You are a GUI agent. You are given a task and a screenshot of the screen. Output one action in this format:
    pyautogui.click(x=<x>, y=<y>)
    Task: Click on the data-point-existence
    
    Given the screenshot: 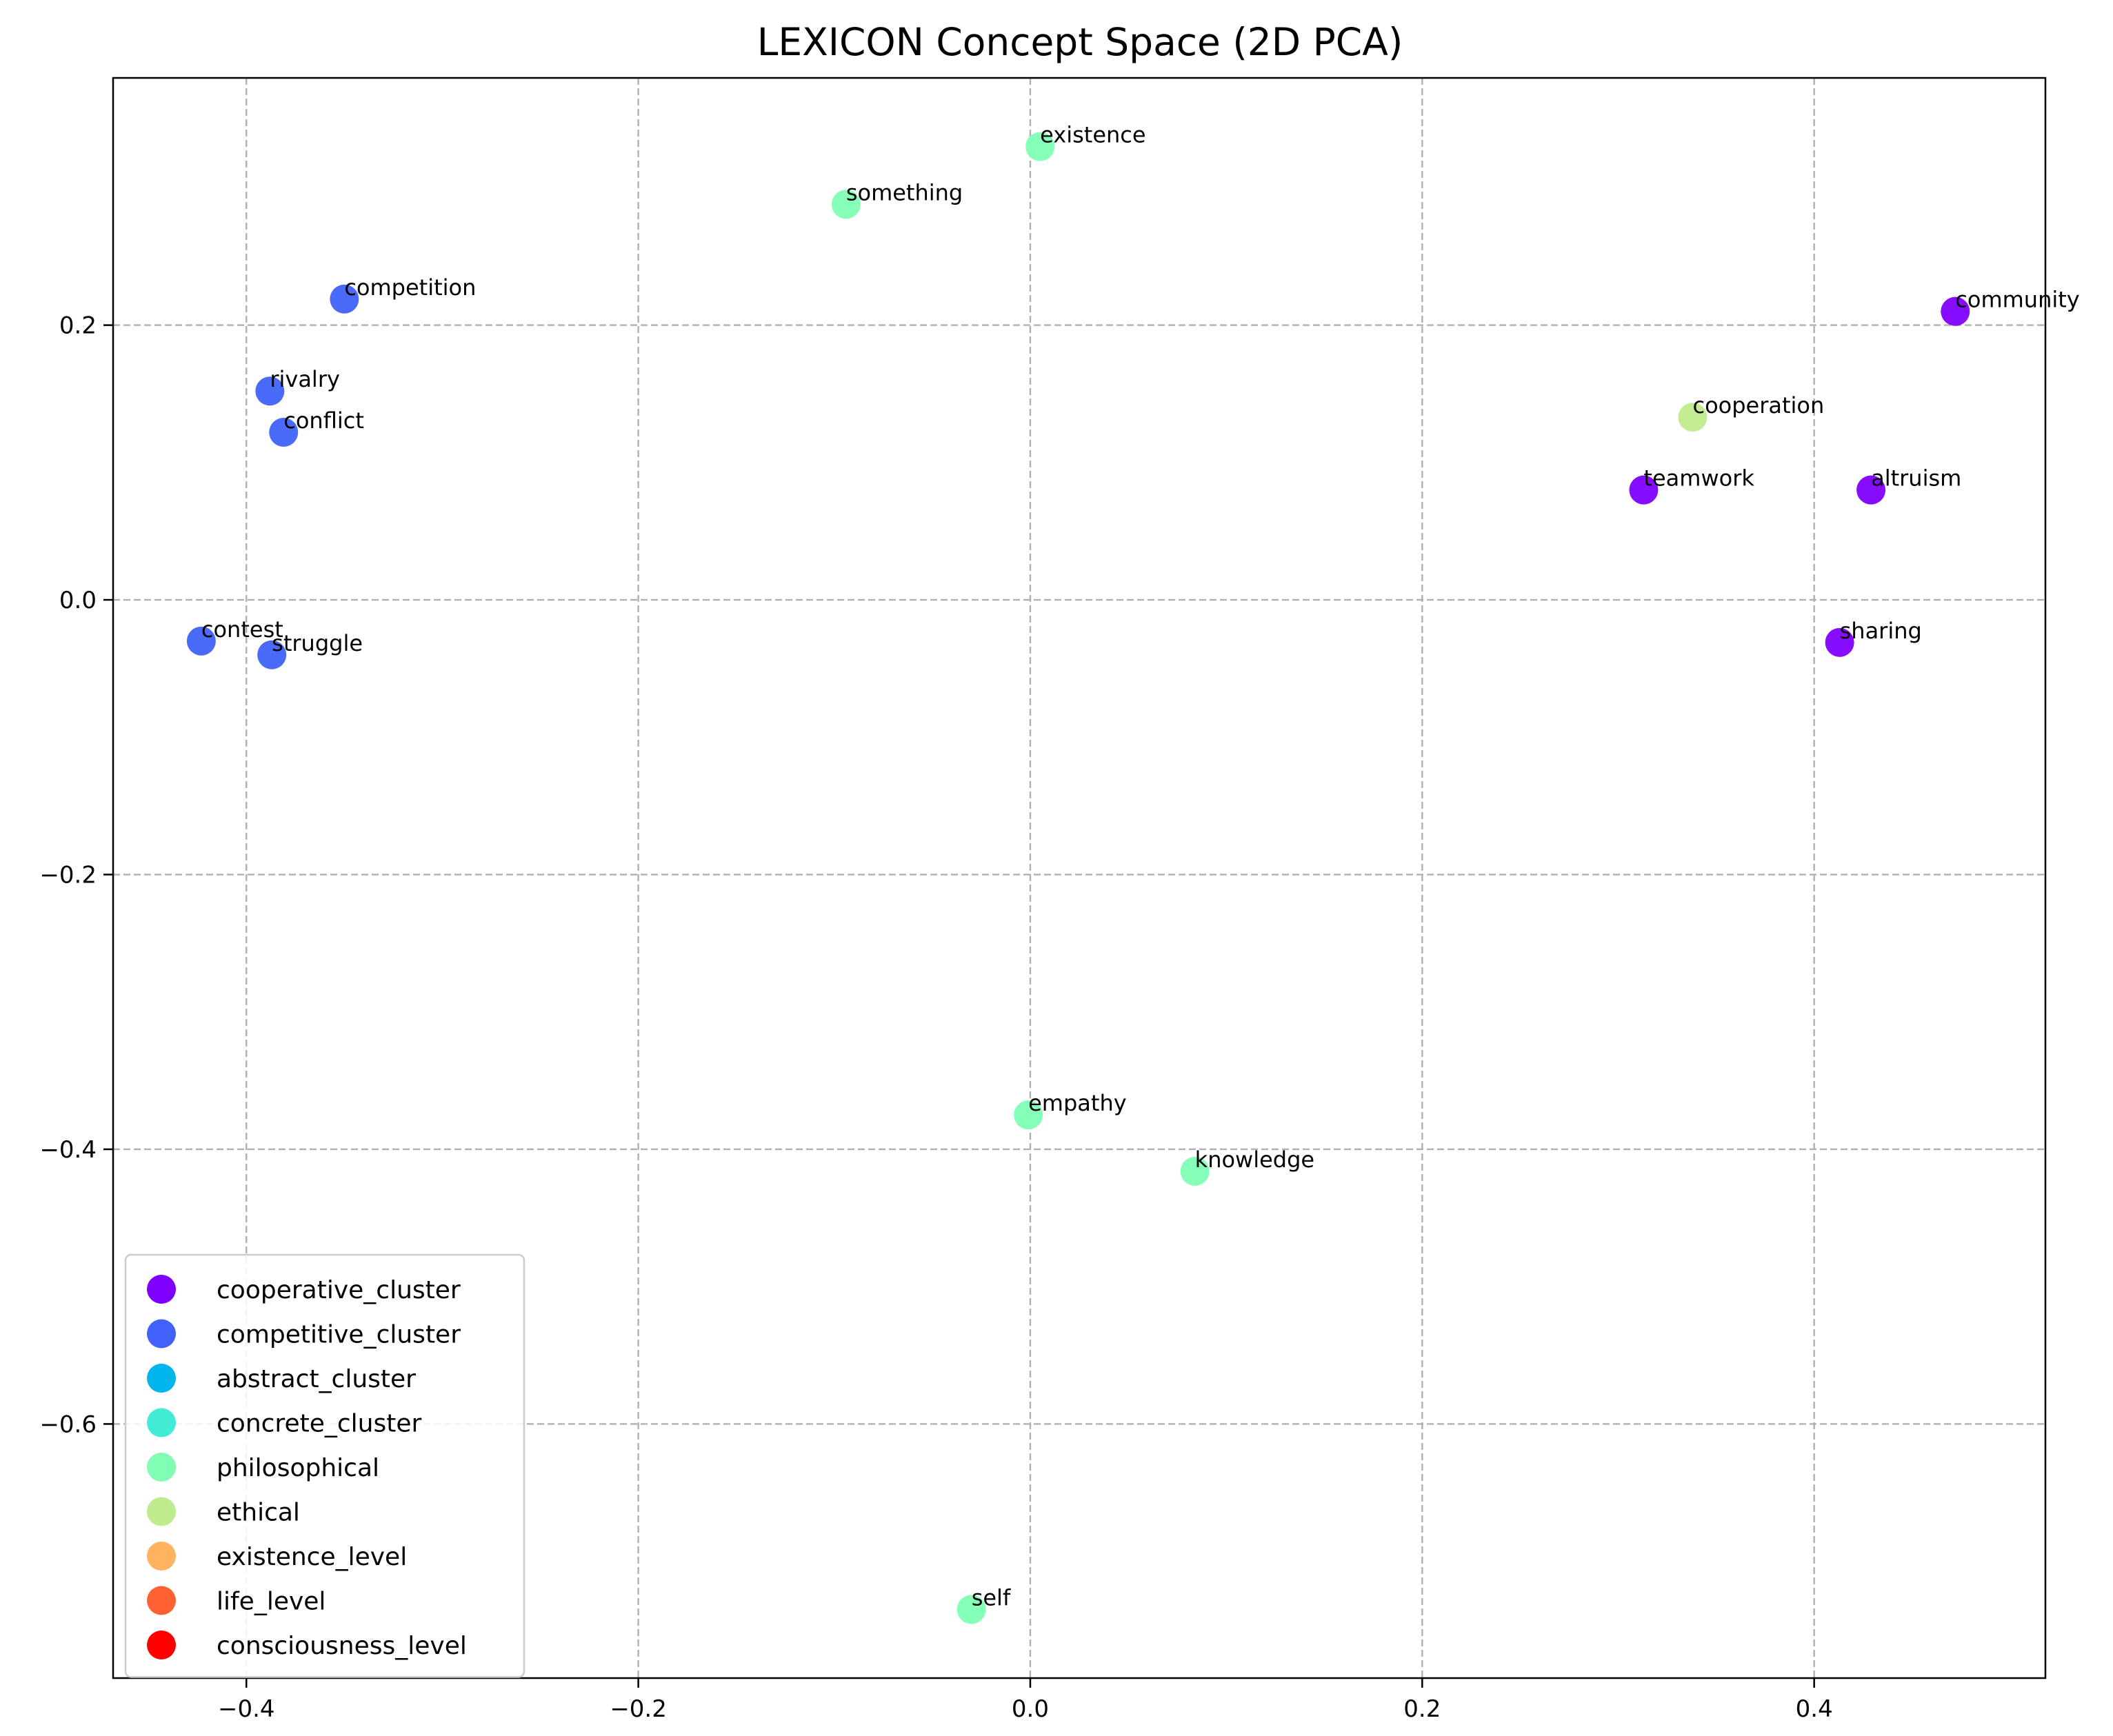 What is the action you would take?
    pyautogui.click(x=1040, y=146)
    